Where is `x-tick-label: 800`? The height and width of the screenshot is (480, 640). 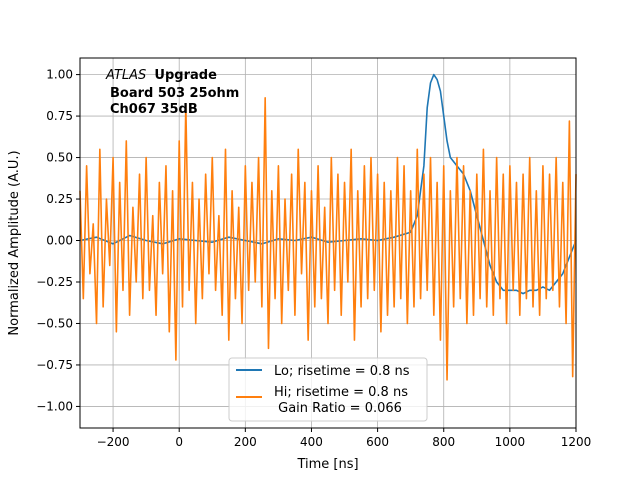
x-tick-label: 800 is located at coordinates (443, 442).